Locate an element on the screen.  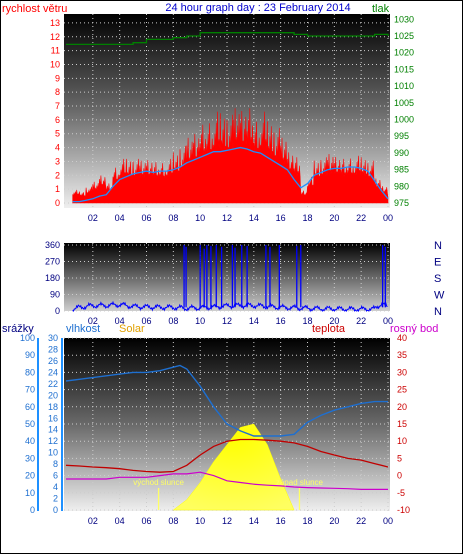
humidity-y-tick-label: 6 is located at coordinates (55, 476).